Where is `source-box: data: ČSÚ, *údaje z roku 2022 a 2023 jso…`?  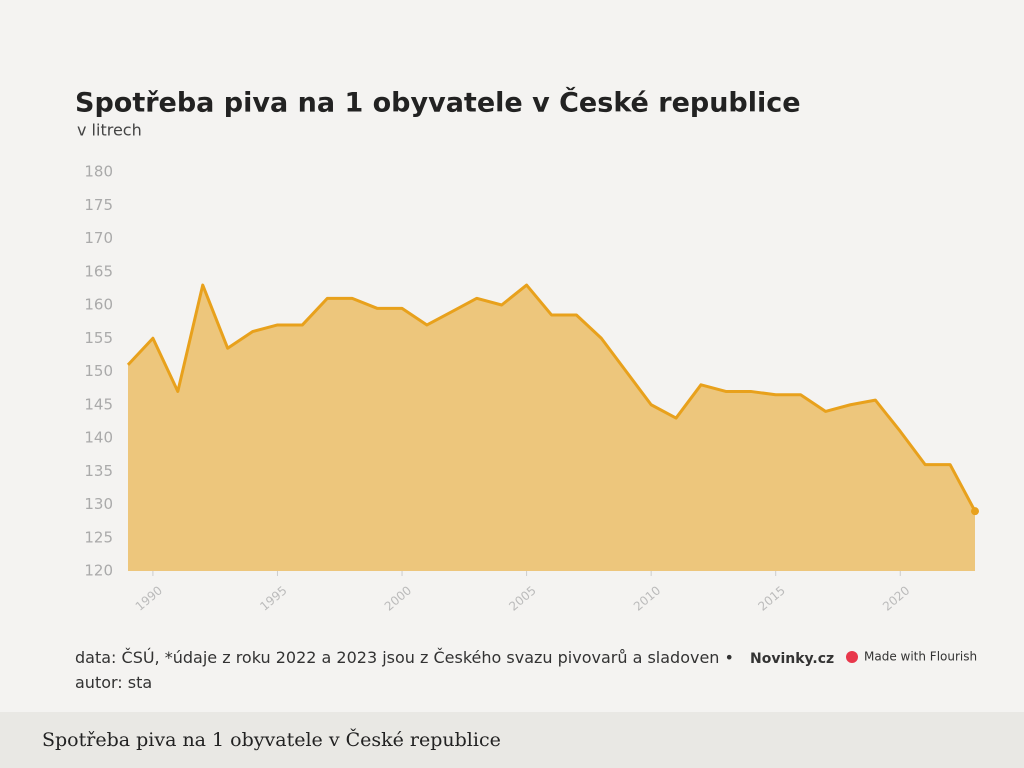 source-box: data: ČSÚ, *údaje z roku 2022 a 2023 jso… is located at coordinates (404, 670).